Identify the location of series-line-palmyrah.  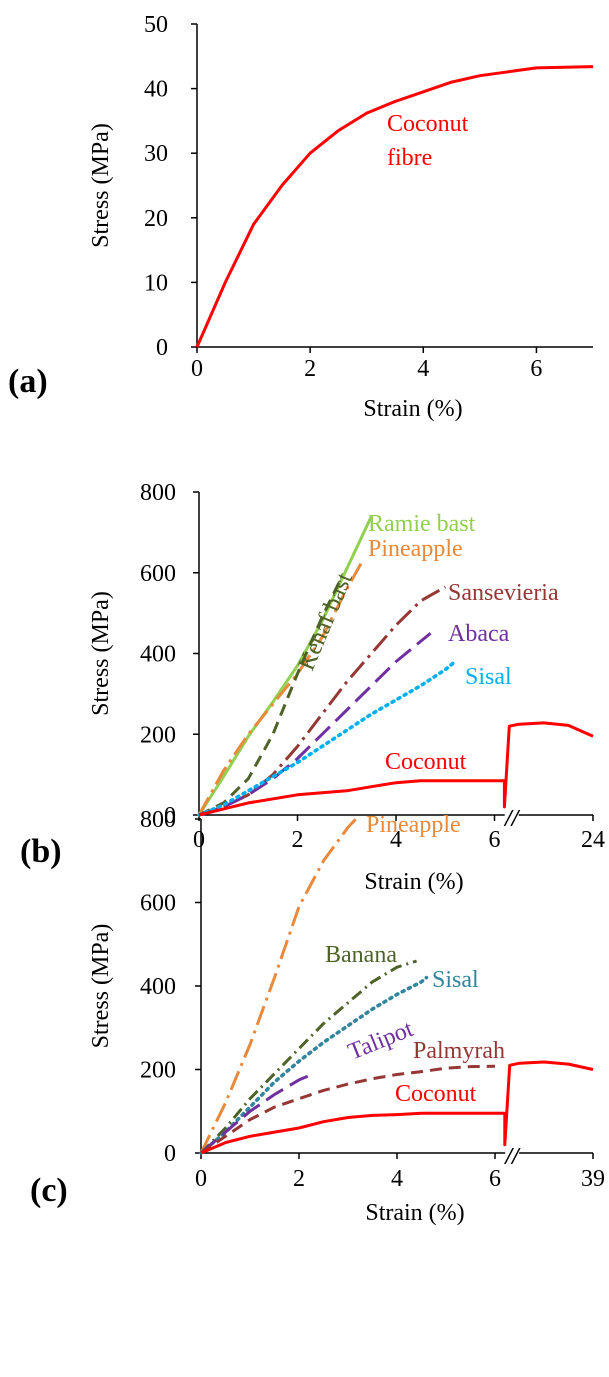
(348, 1109).